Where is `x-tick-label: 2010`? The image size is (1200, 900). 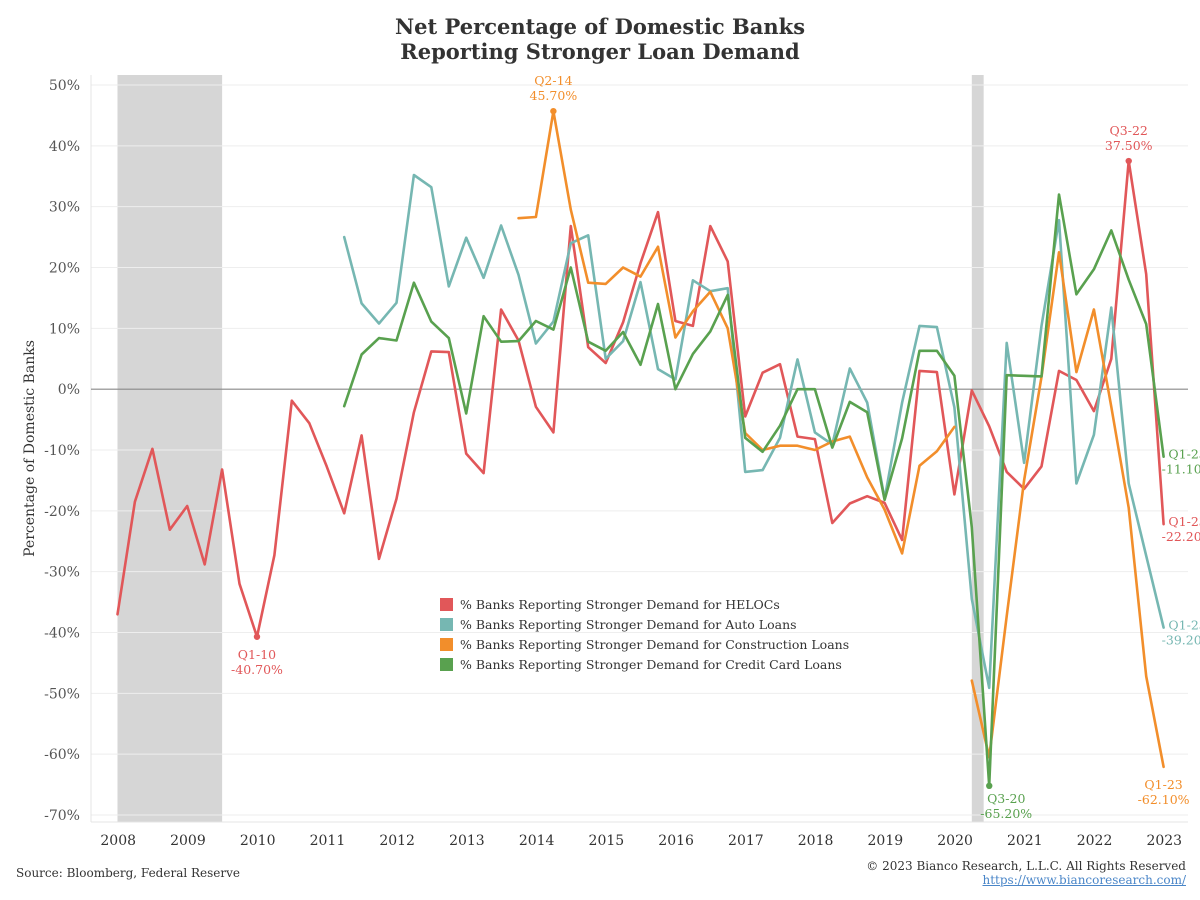 x-tick-label: 2010 is located at coordinates (258, 841).